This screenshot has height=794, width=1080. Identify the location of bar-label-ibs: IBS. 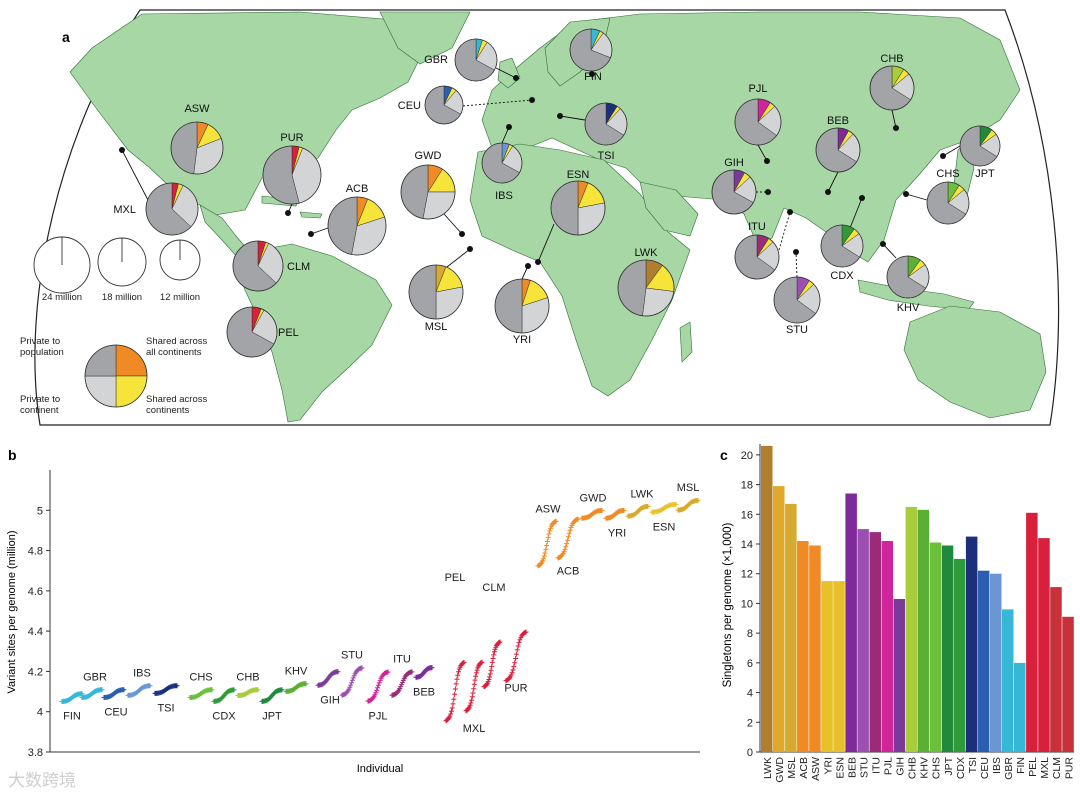
(997, 765).